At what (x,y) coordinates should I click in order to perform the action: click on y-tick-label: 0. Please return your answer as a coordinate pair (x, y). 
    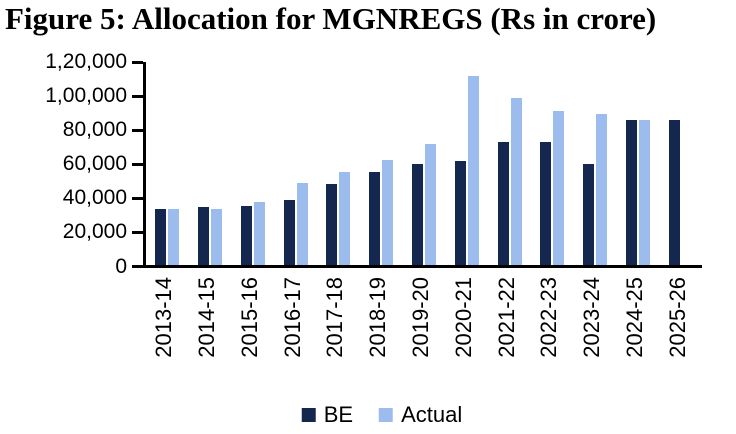
    Looking at the image, I should click on (121, 266).